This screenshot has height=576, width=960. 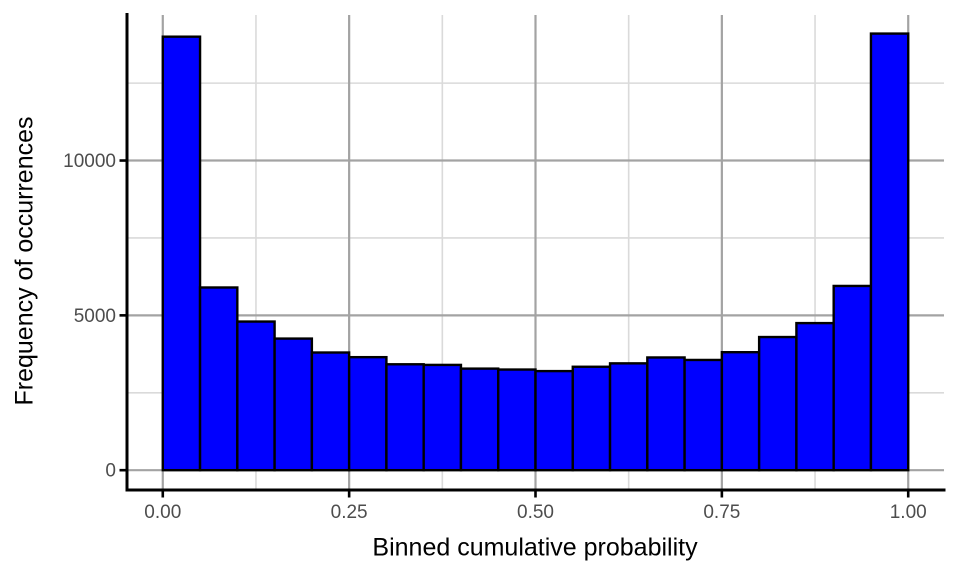 I want to click on y-tick-label: 5000, so click(x=95, y=316).